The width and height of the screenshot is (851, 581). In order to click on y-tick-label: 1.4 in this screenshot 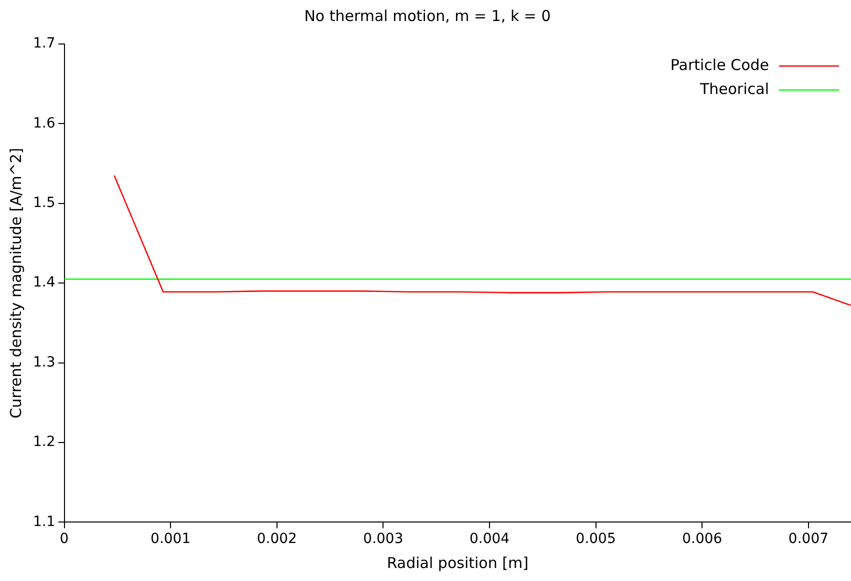, I will do `click(44, 282)`.